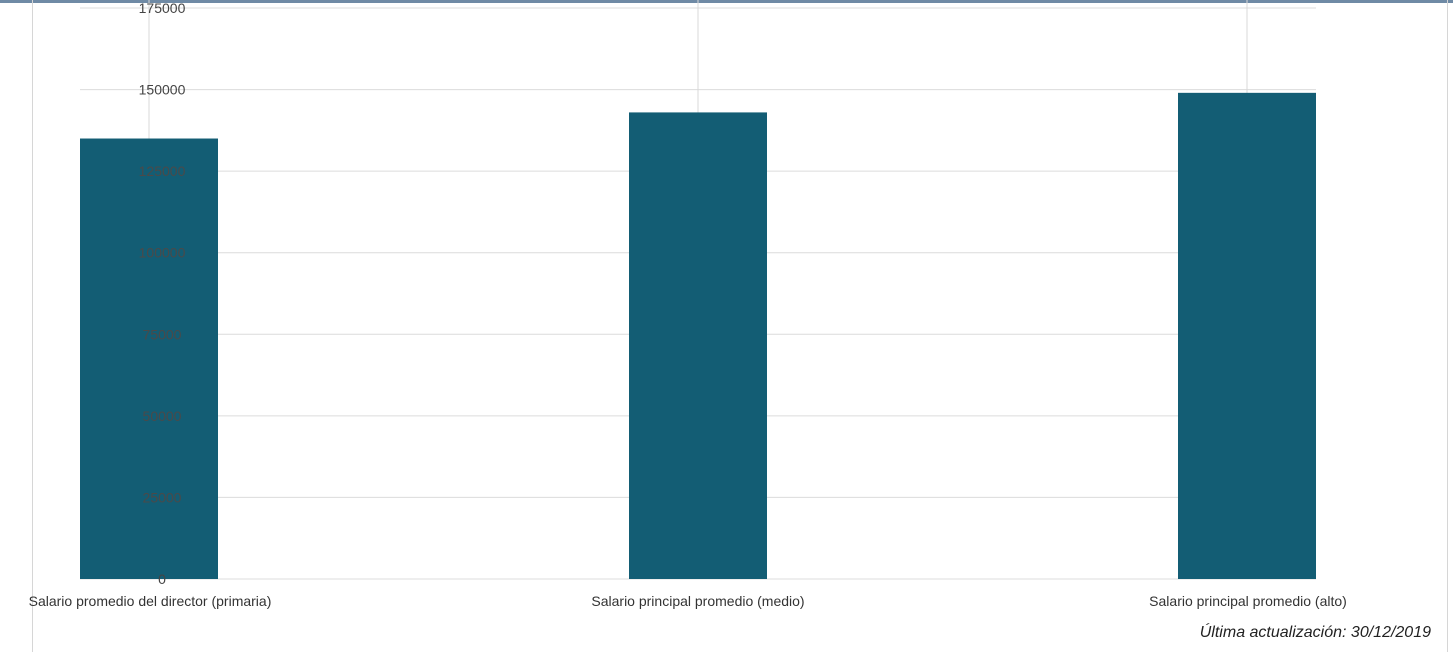 This screenshot has height=652, width=1453. What do you see at coordinates (162, 171) in the screenshot?
I see `y-tick-label: 125000` at bounding box center [162, 171].